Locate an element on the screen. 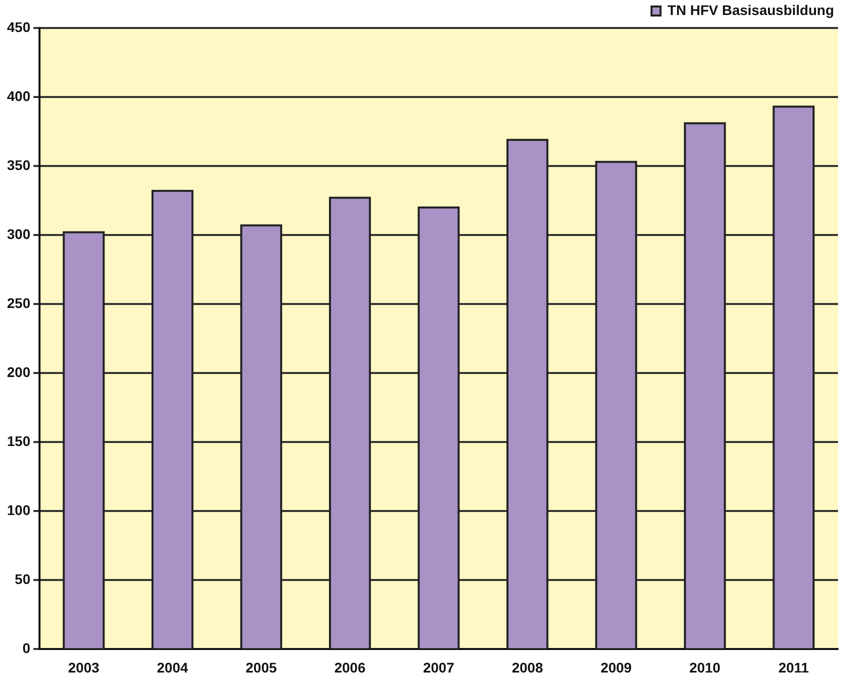  x-tick-label: 2003 is located at coordinates (84, 667).